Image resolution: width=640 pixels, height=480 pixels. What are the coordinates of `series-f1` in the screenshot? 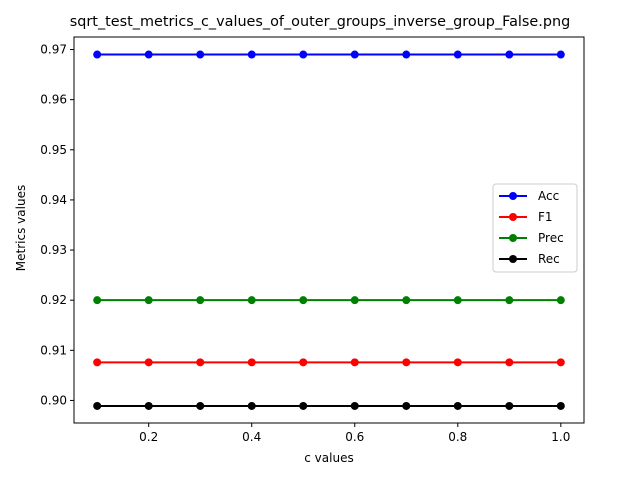 It's located at (329, 362).